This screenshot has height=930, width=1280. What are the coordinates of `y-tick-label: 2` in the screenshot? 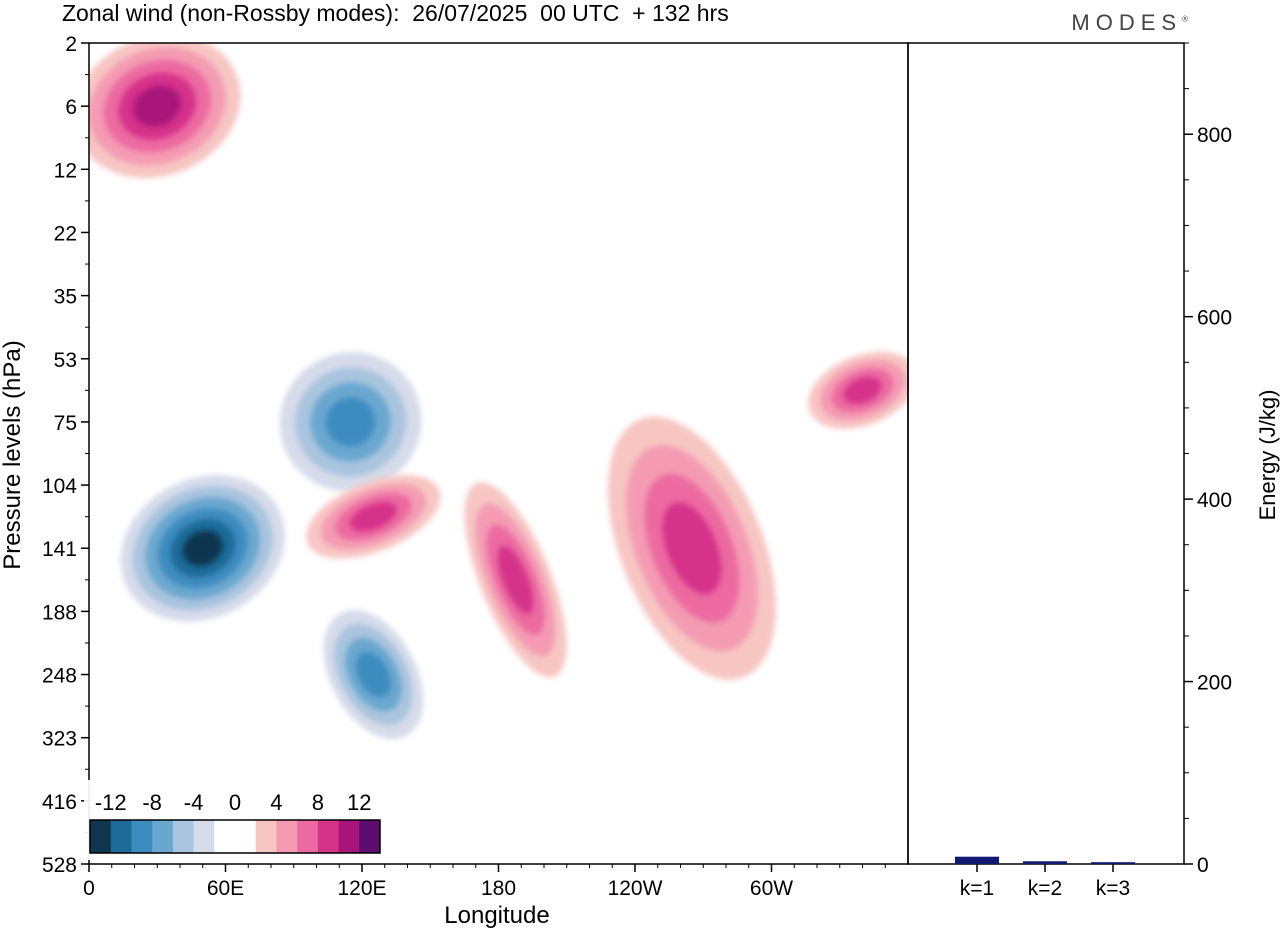 It's located at (71, 44).